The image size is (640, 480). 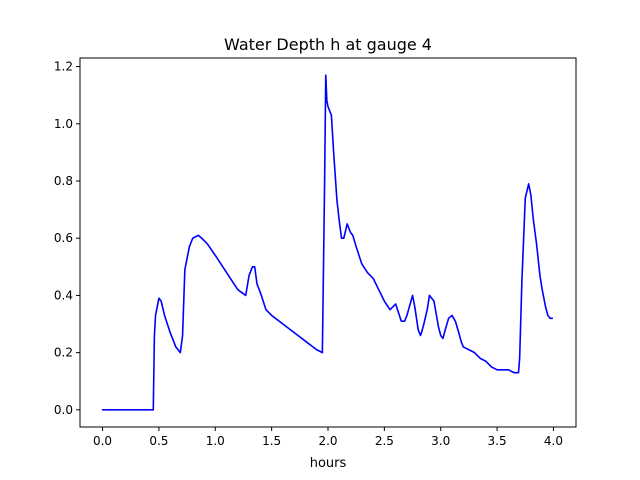 What do you see at coordinates (63, 124) in the screenshot?
I see `y-tick-label: 1.0` at bounding box center [63, 124].